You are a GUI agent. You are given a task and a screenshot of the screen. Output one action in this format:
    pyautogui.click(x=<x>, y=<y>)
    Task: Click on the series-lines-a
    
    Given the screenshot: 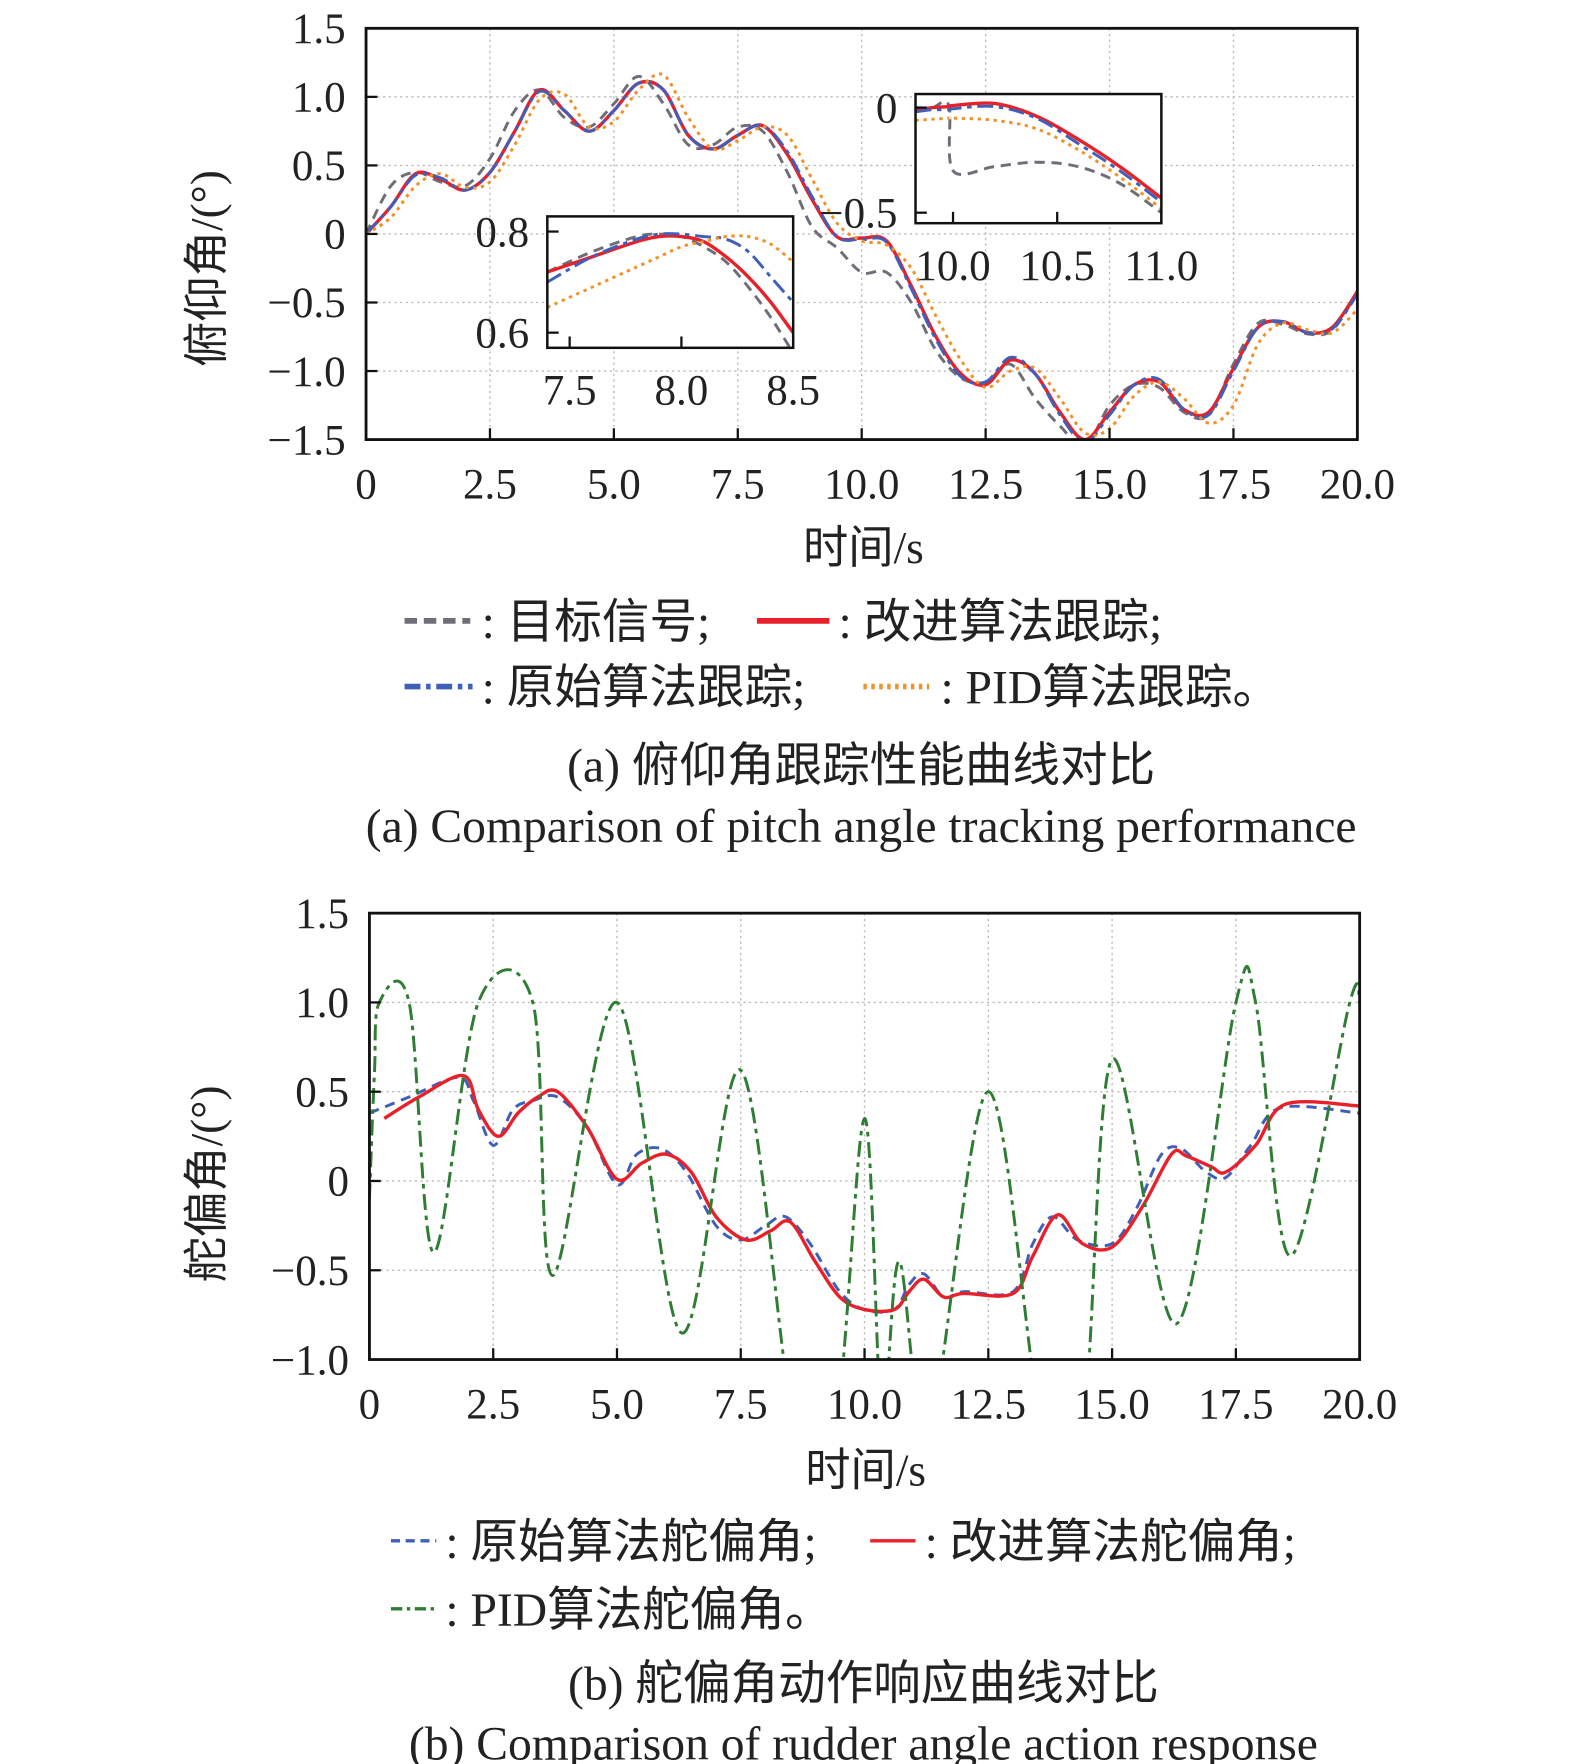 What is the action you would take?
    pyautogui.click(x=862, y=256)
    